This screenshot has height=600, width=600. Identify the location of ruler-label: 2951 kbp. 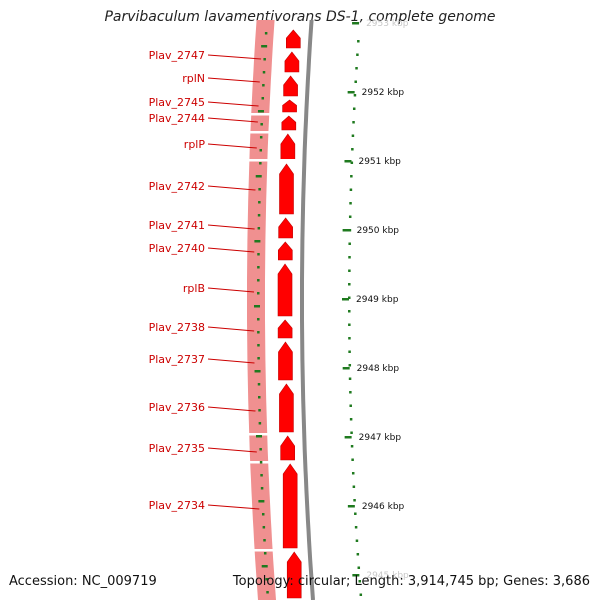
(379, 162).